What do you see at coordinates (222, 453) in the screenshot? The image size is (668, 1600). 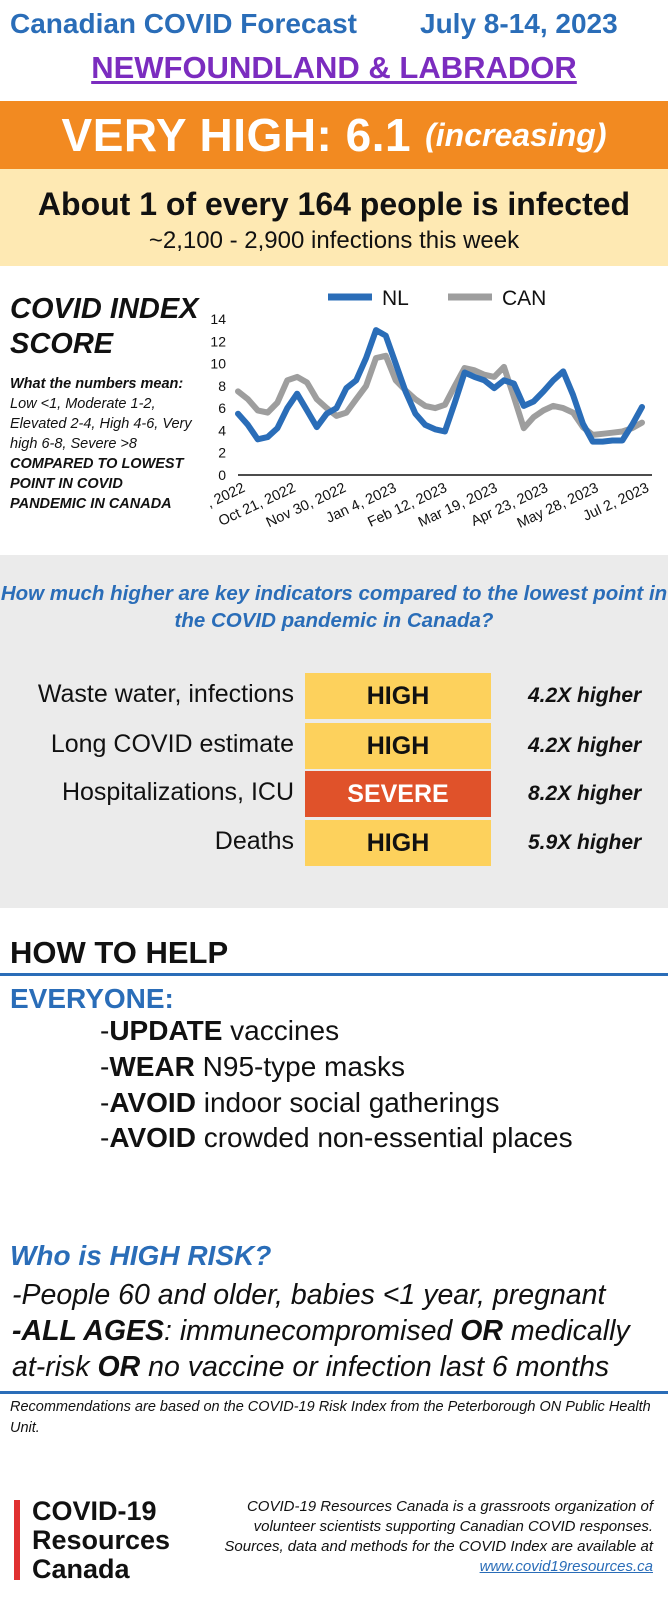 I see `y-tick-label: 2` at bounding box center [222, 453].